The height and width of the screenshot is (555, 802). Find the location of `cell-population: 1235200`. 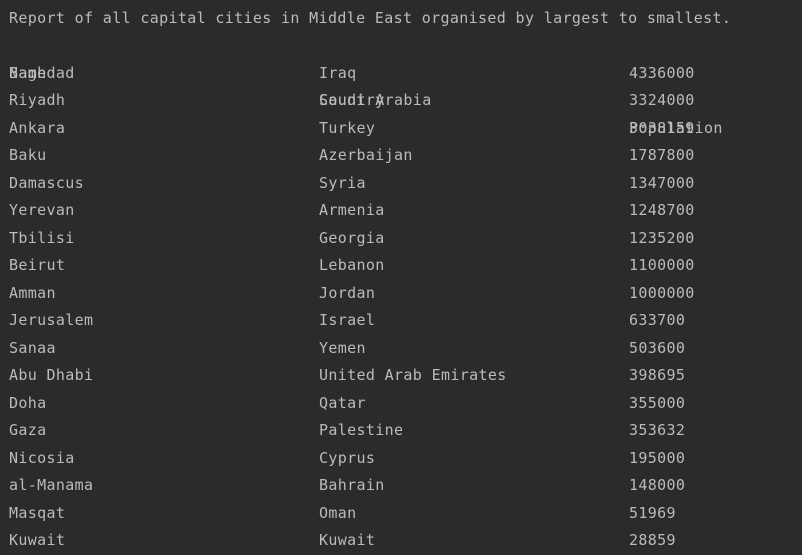

cell-population: 1235200 is located at coordinates (662, 237).